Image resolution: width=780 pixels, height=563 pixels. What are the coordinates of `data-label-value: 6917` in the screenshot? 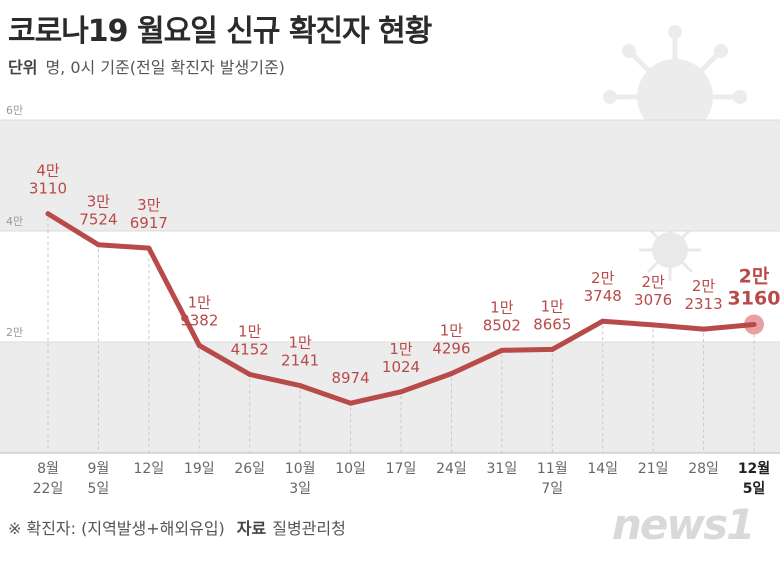 It's located at (149, 223).